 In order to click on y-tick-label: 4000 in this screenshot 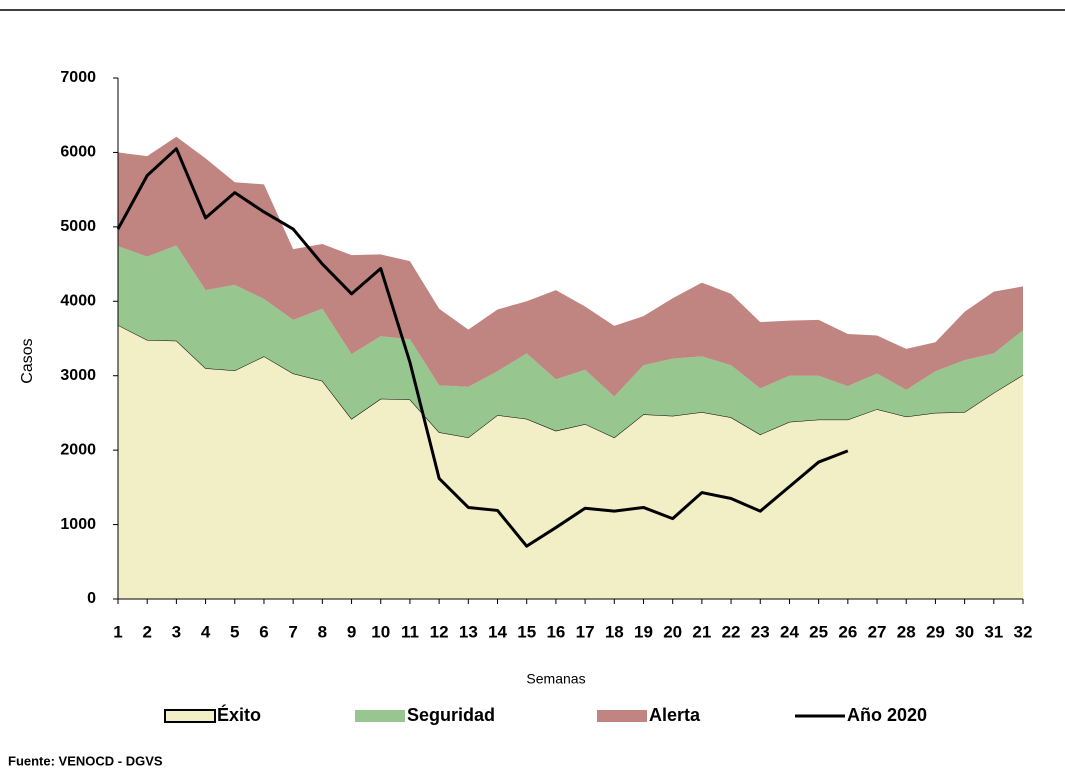, I will do `click(78, 301)`.